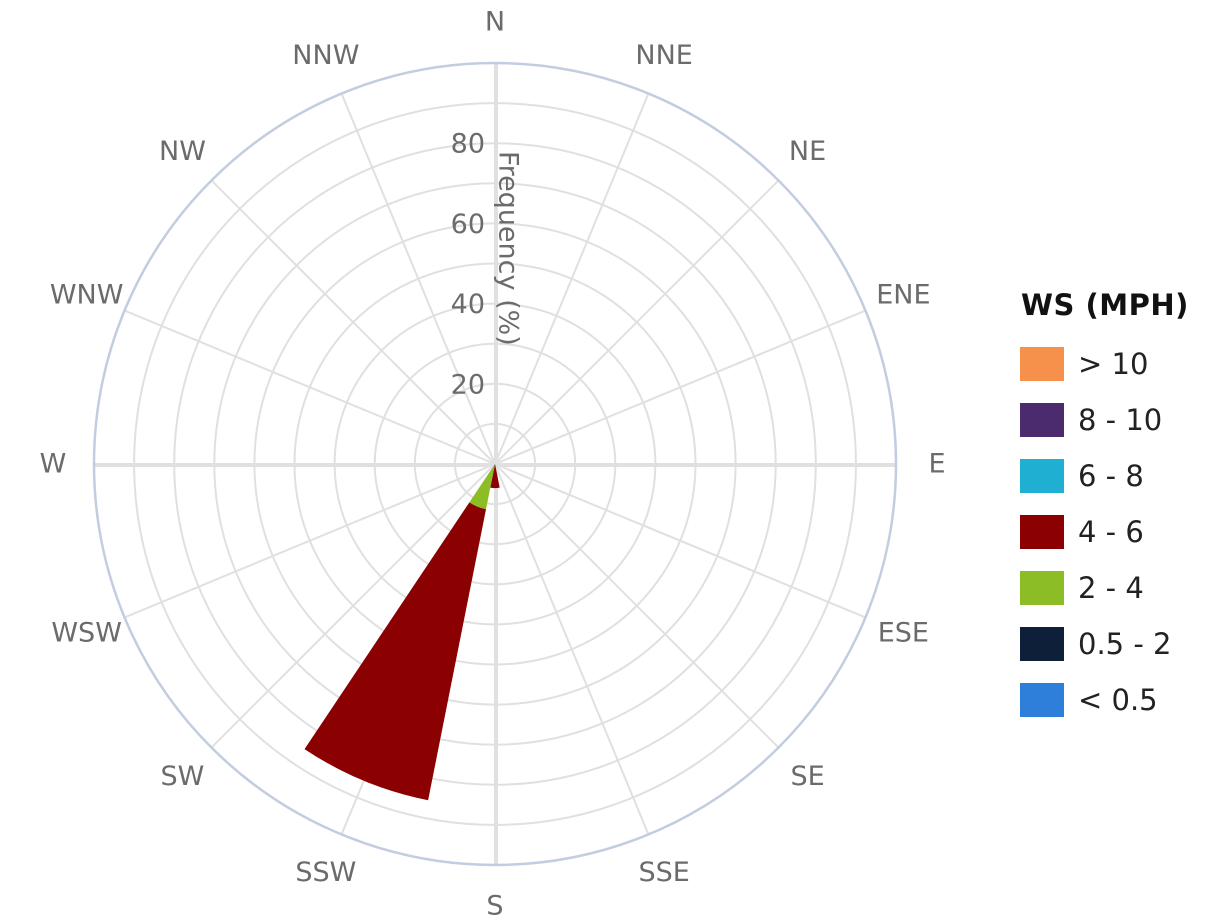 The image size is (1207, 922). What do you see at coordinates (182, 151) in the screenshot?
I see `direction-label-nw: NW` at bounding box center [182, 151].